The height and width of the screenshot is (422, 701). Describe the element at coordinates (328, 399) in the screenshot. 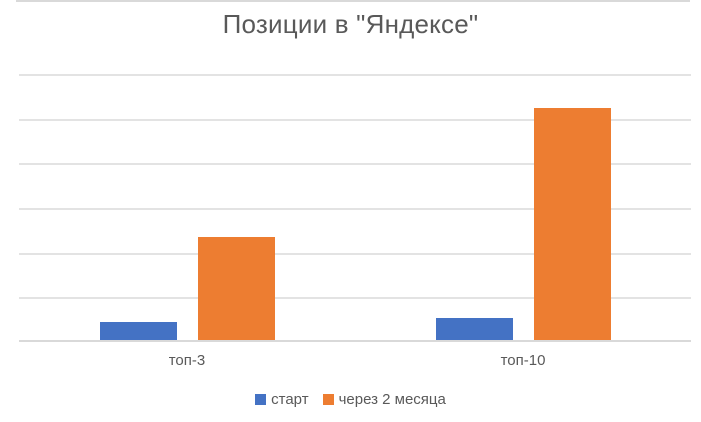

I see `legend-swatch-after-2-months` at that location.